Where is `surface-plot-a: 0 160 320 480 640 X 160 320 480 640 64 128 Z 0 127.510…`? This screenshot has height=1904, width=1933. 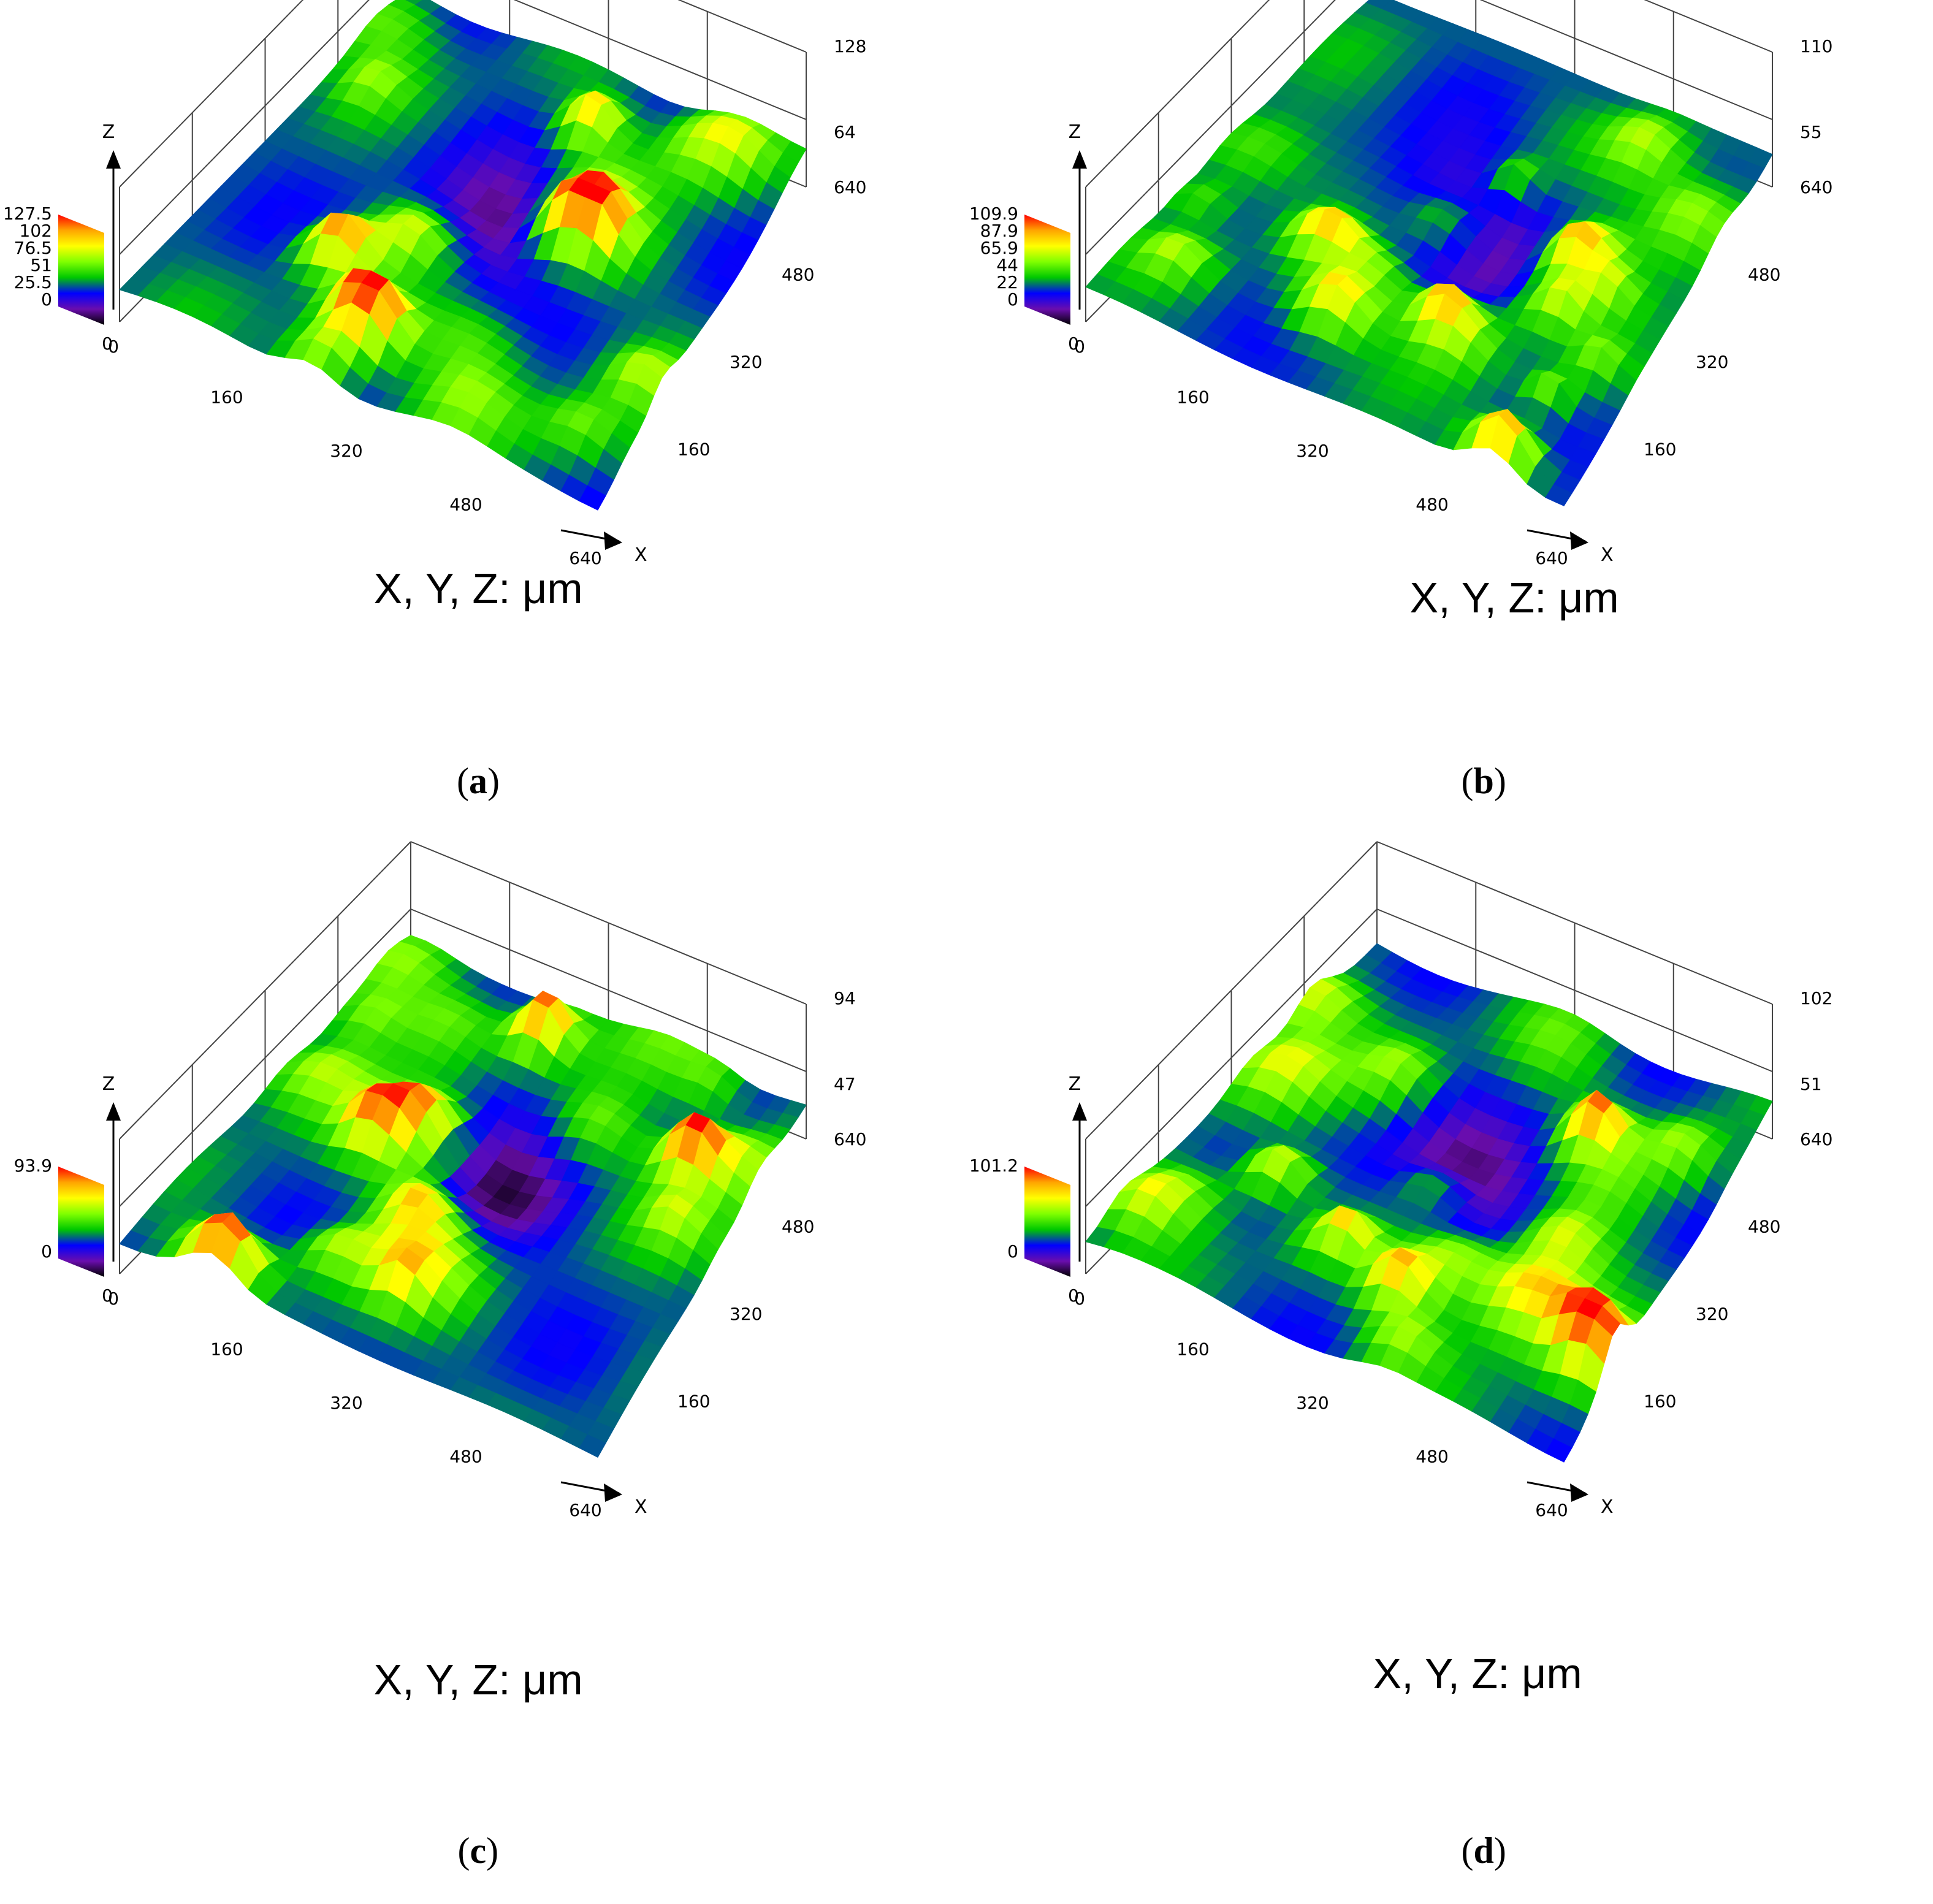 surface-plot-a: 0 160 320 480 640 X 160 320 480 640 64 128 Z 0 127.510… is located at coordinates (435, 284).